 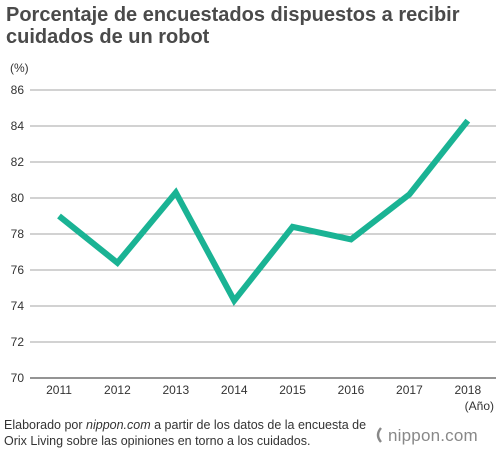 I want to click on y-tick-label: 86, so click(x=18, y=90).